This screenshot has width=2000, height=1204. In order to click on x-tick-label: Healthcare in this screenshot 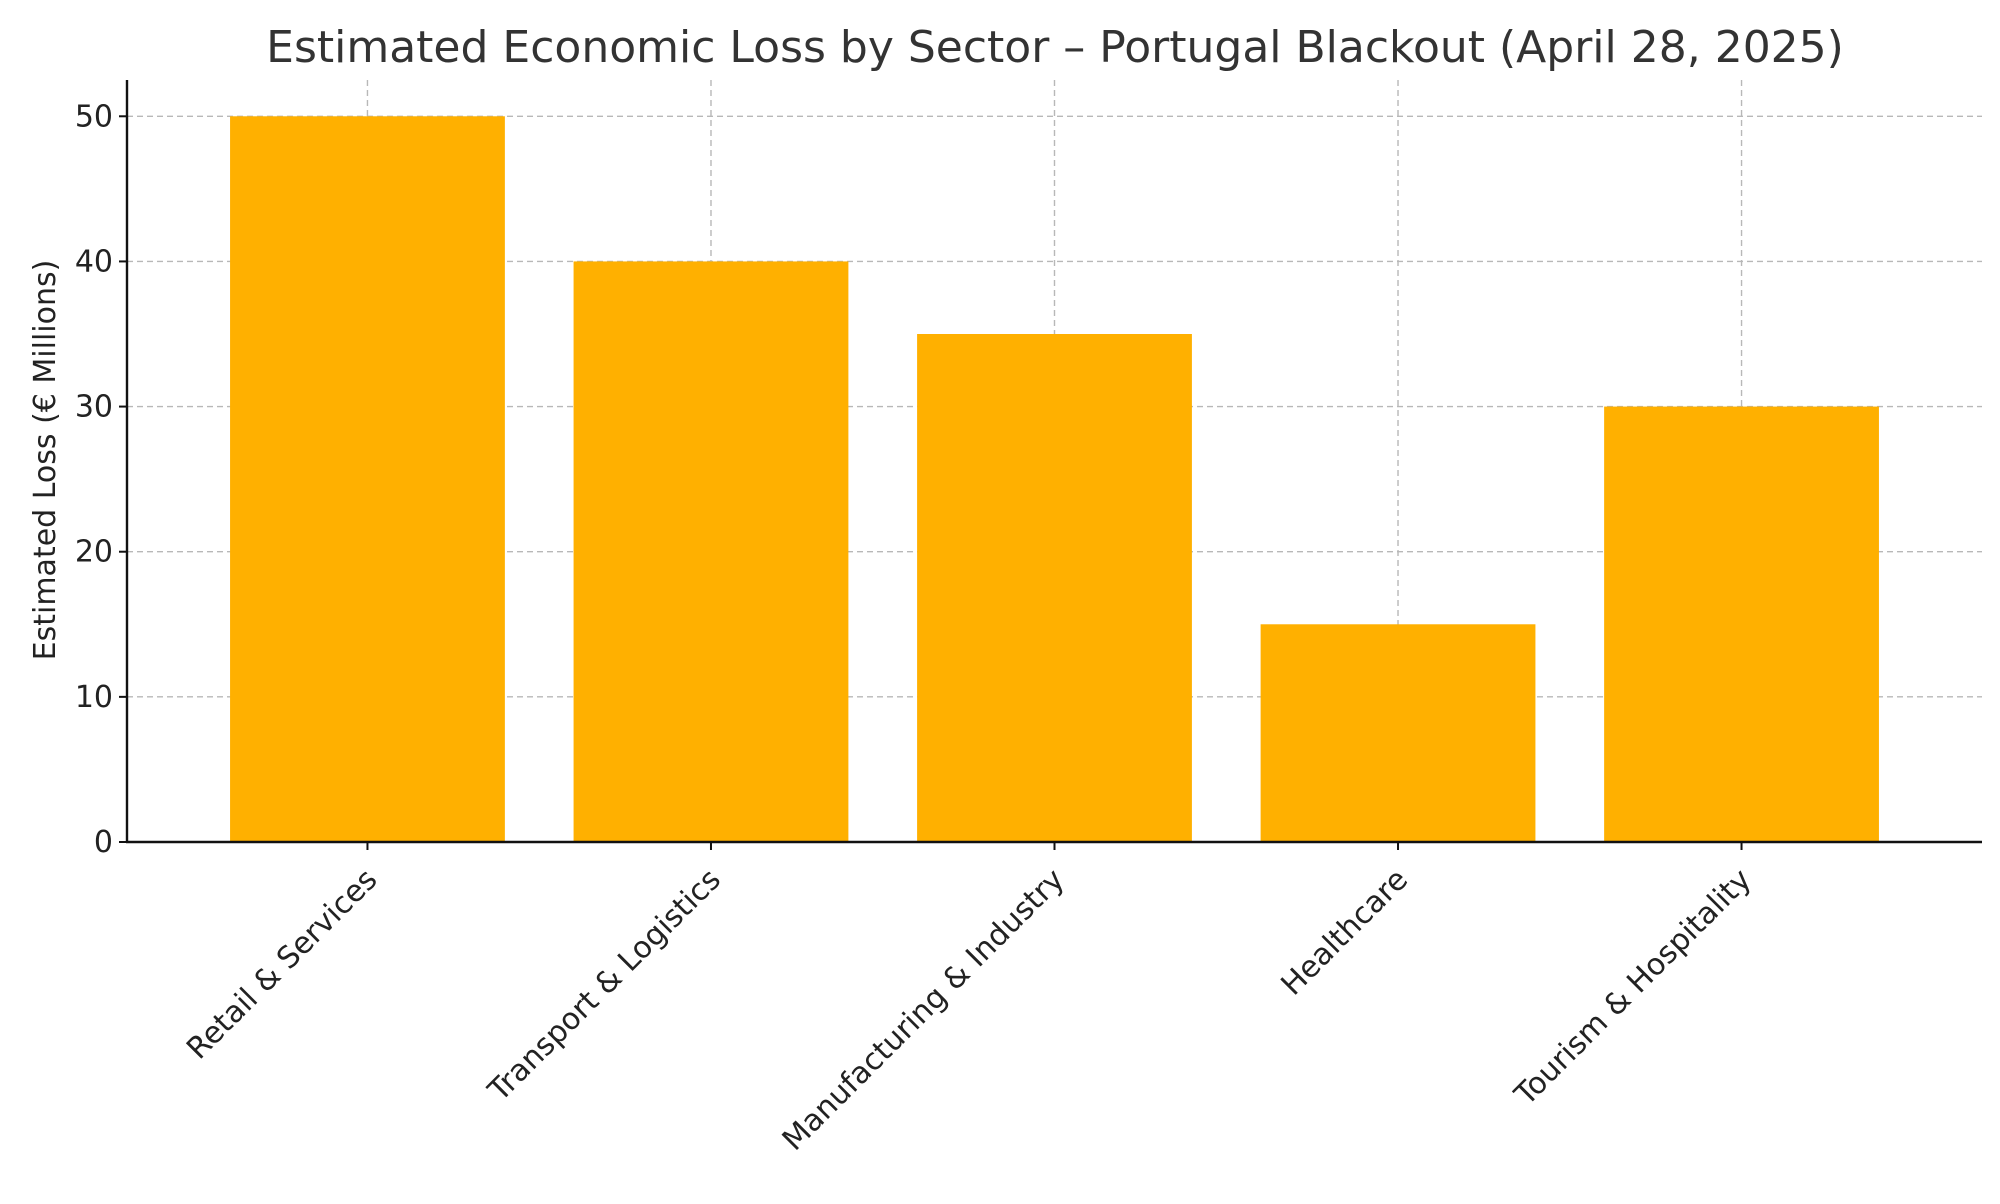, I will do `click(1345, 932)`.